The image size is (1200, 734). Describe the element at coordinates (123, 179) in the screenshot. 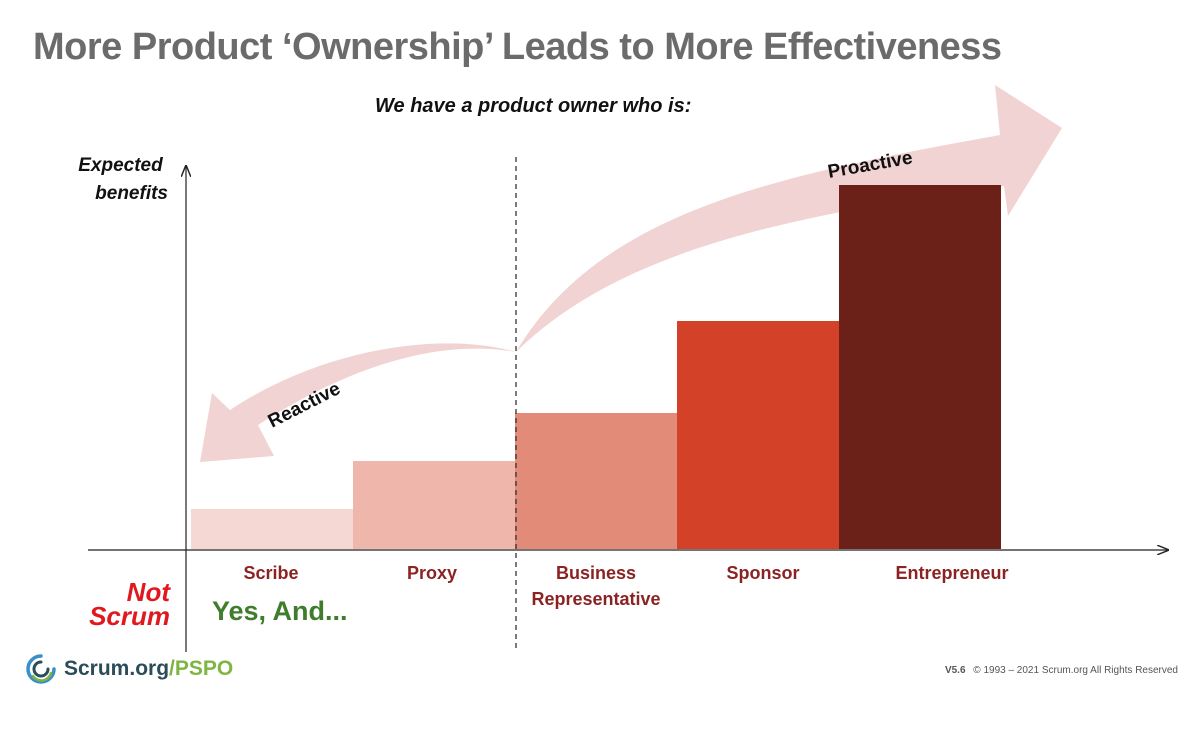

I see `y-axis-label: Expected benefits` at that location.